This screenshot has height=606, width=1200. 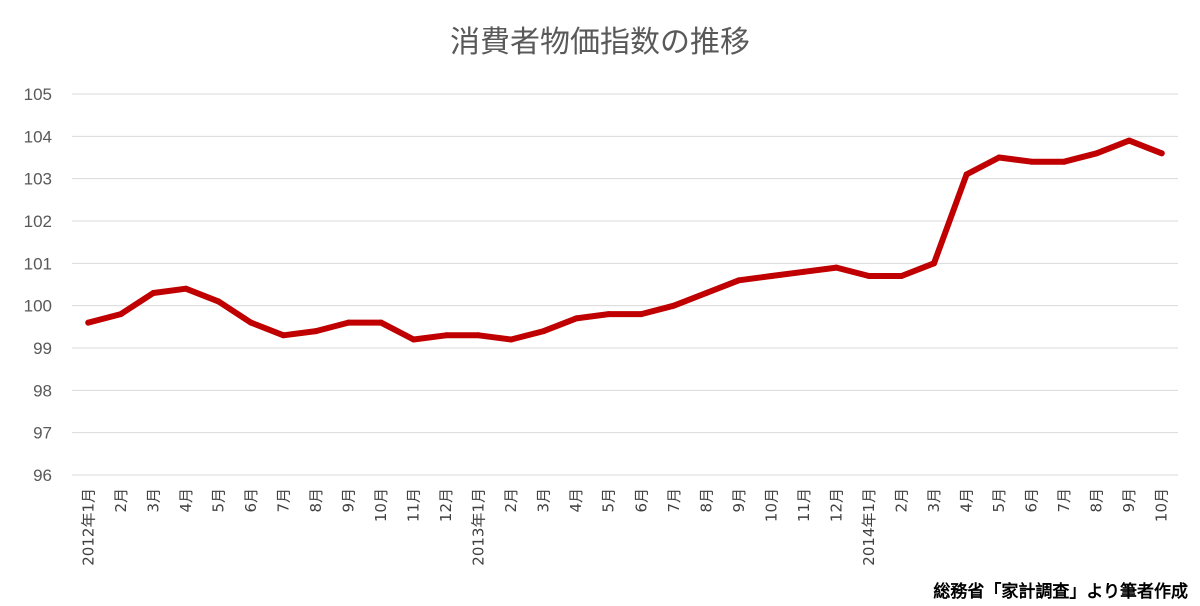 I want to click on y-tick-label: 103, so click(x=38, y=179).